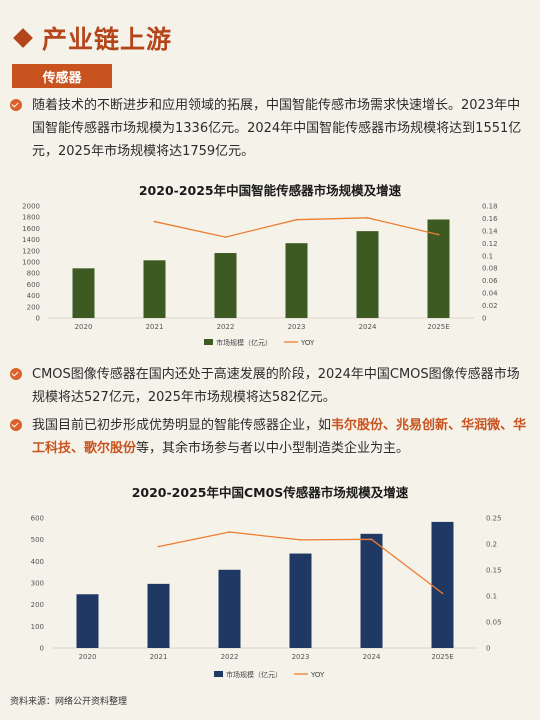 The width and height of the screenshot is (540, 720). I want to click on chart-1-y-right-tick: 0.08, so click(490, 269).